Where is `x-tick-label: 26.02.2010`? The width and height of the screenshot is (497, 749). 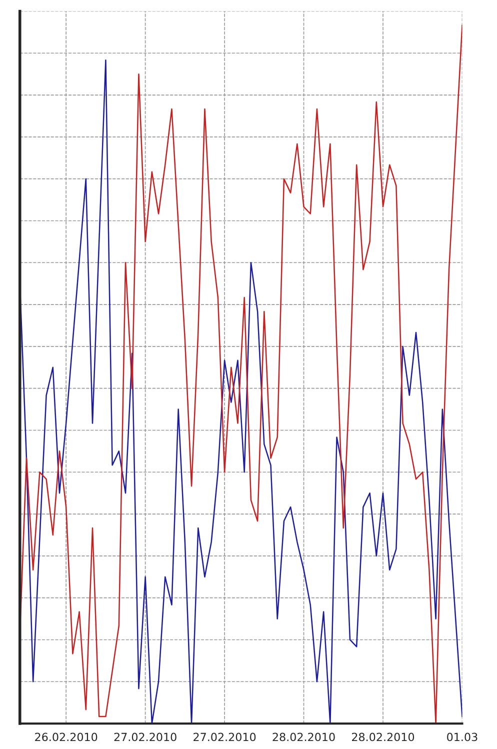 x-tick-label: 26.02.2010 is located at coordinates (66, 737).